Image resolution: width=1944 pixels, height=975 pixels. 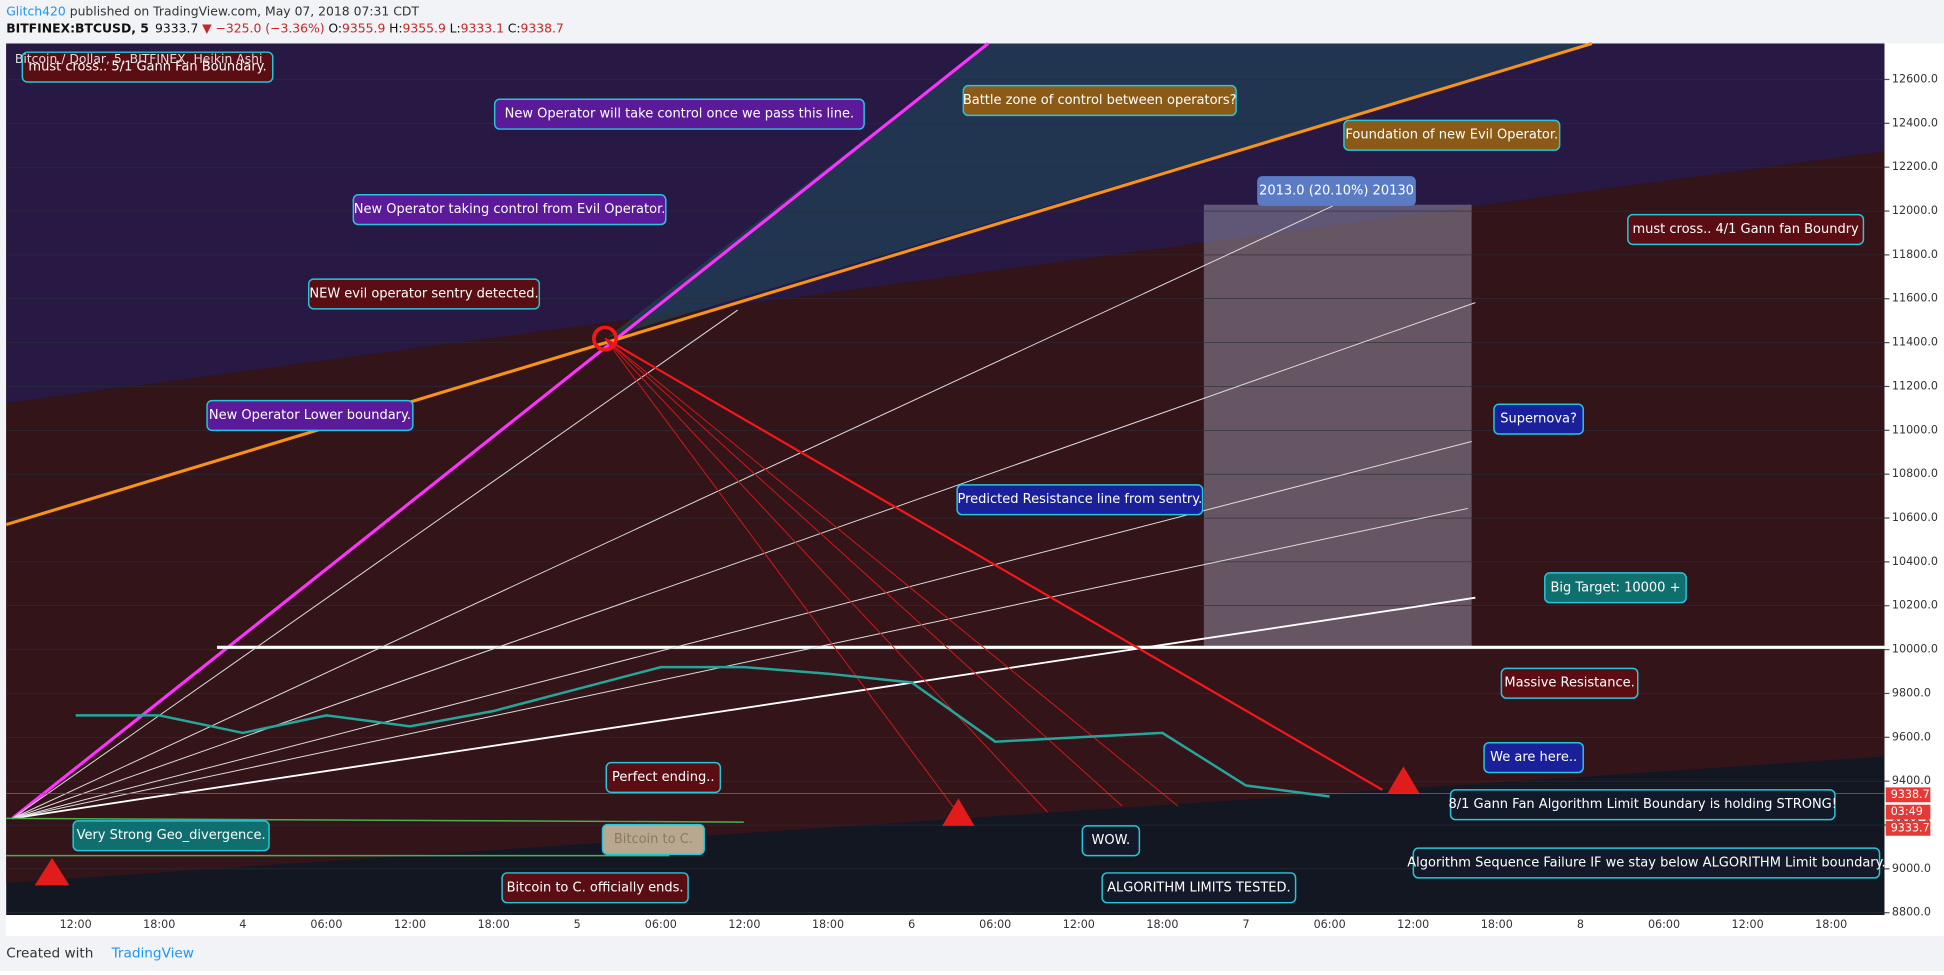 What do you see at coordinates (911, 924) in the screenshot?
I see `x-tick-label: 6` at bounding box center [911, 924].